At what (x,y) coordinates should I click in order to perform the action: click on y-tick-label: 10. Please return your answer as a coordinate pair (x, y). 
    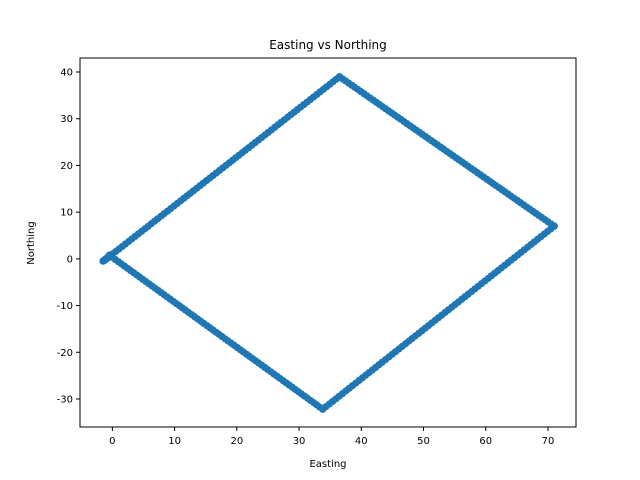
    Looking at the image, I should click on (66, 213).